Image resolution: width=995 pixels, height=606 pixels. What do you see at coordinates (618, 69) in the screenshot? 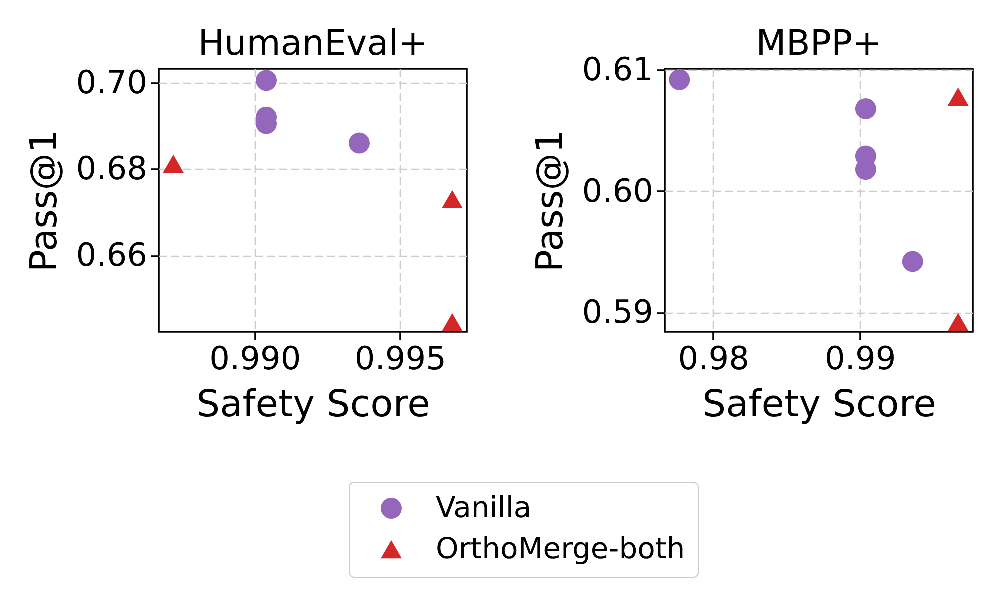
I see `y-tick-label: 0.61` at bounding box center [618, 69].